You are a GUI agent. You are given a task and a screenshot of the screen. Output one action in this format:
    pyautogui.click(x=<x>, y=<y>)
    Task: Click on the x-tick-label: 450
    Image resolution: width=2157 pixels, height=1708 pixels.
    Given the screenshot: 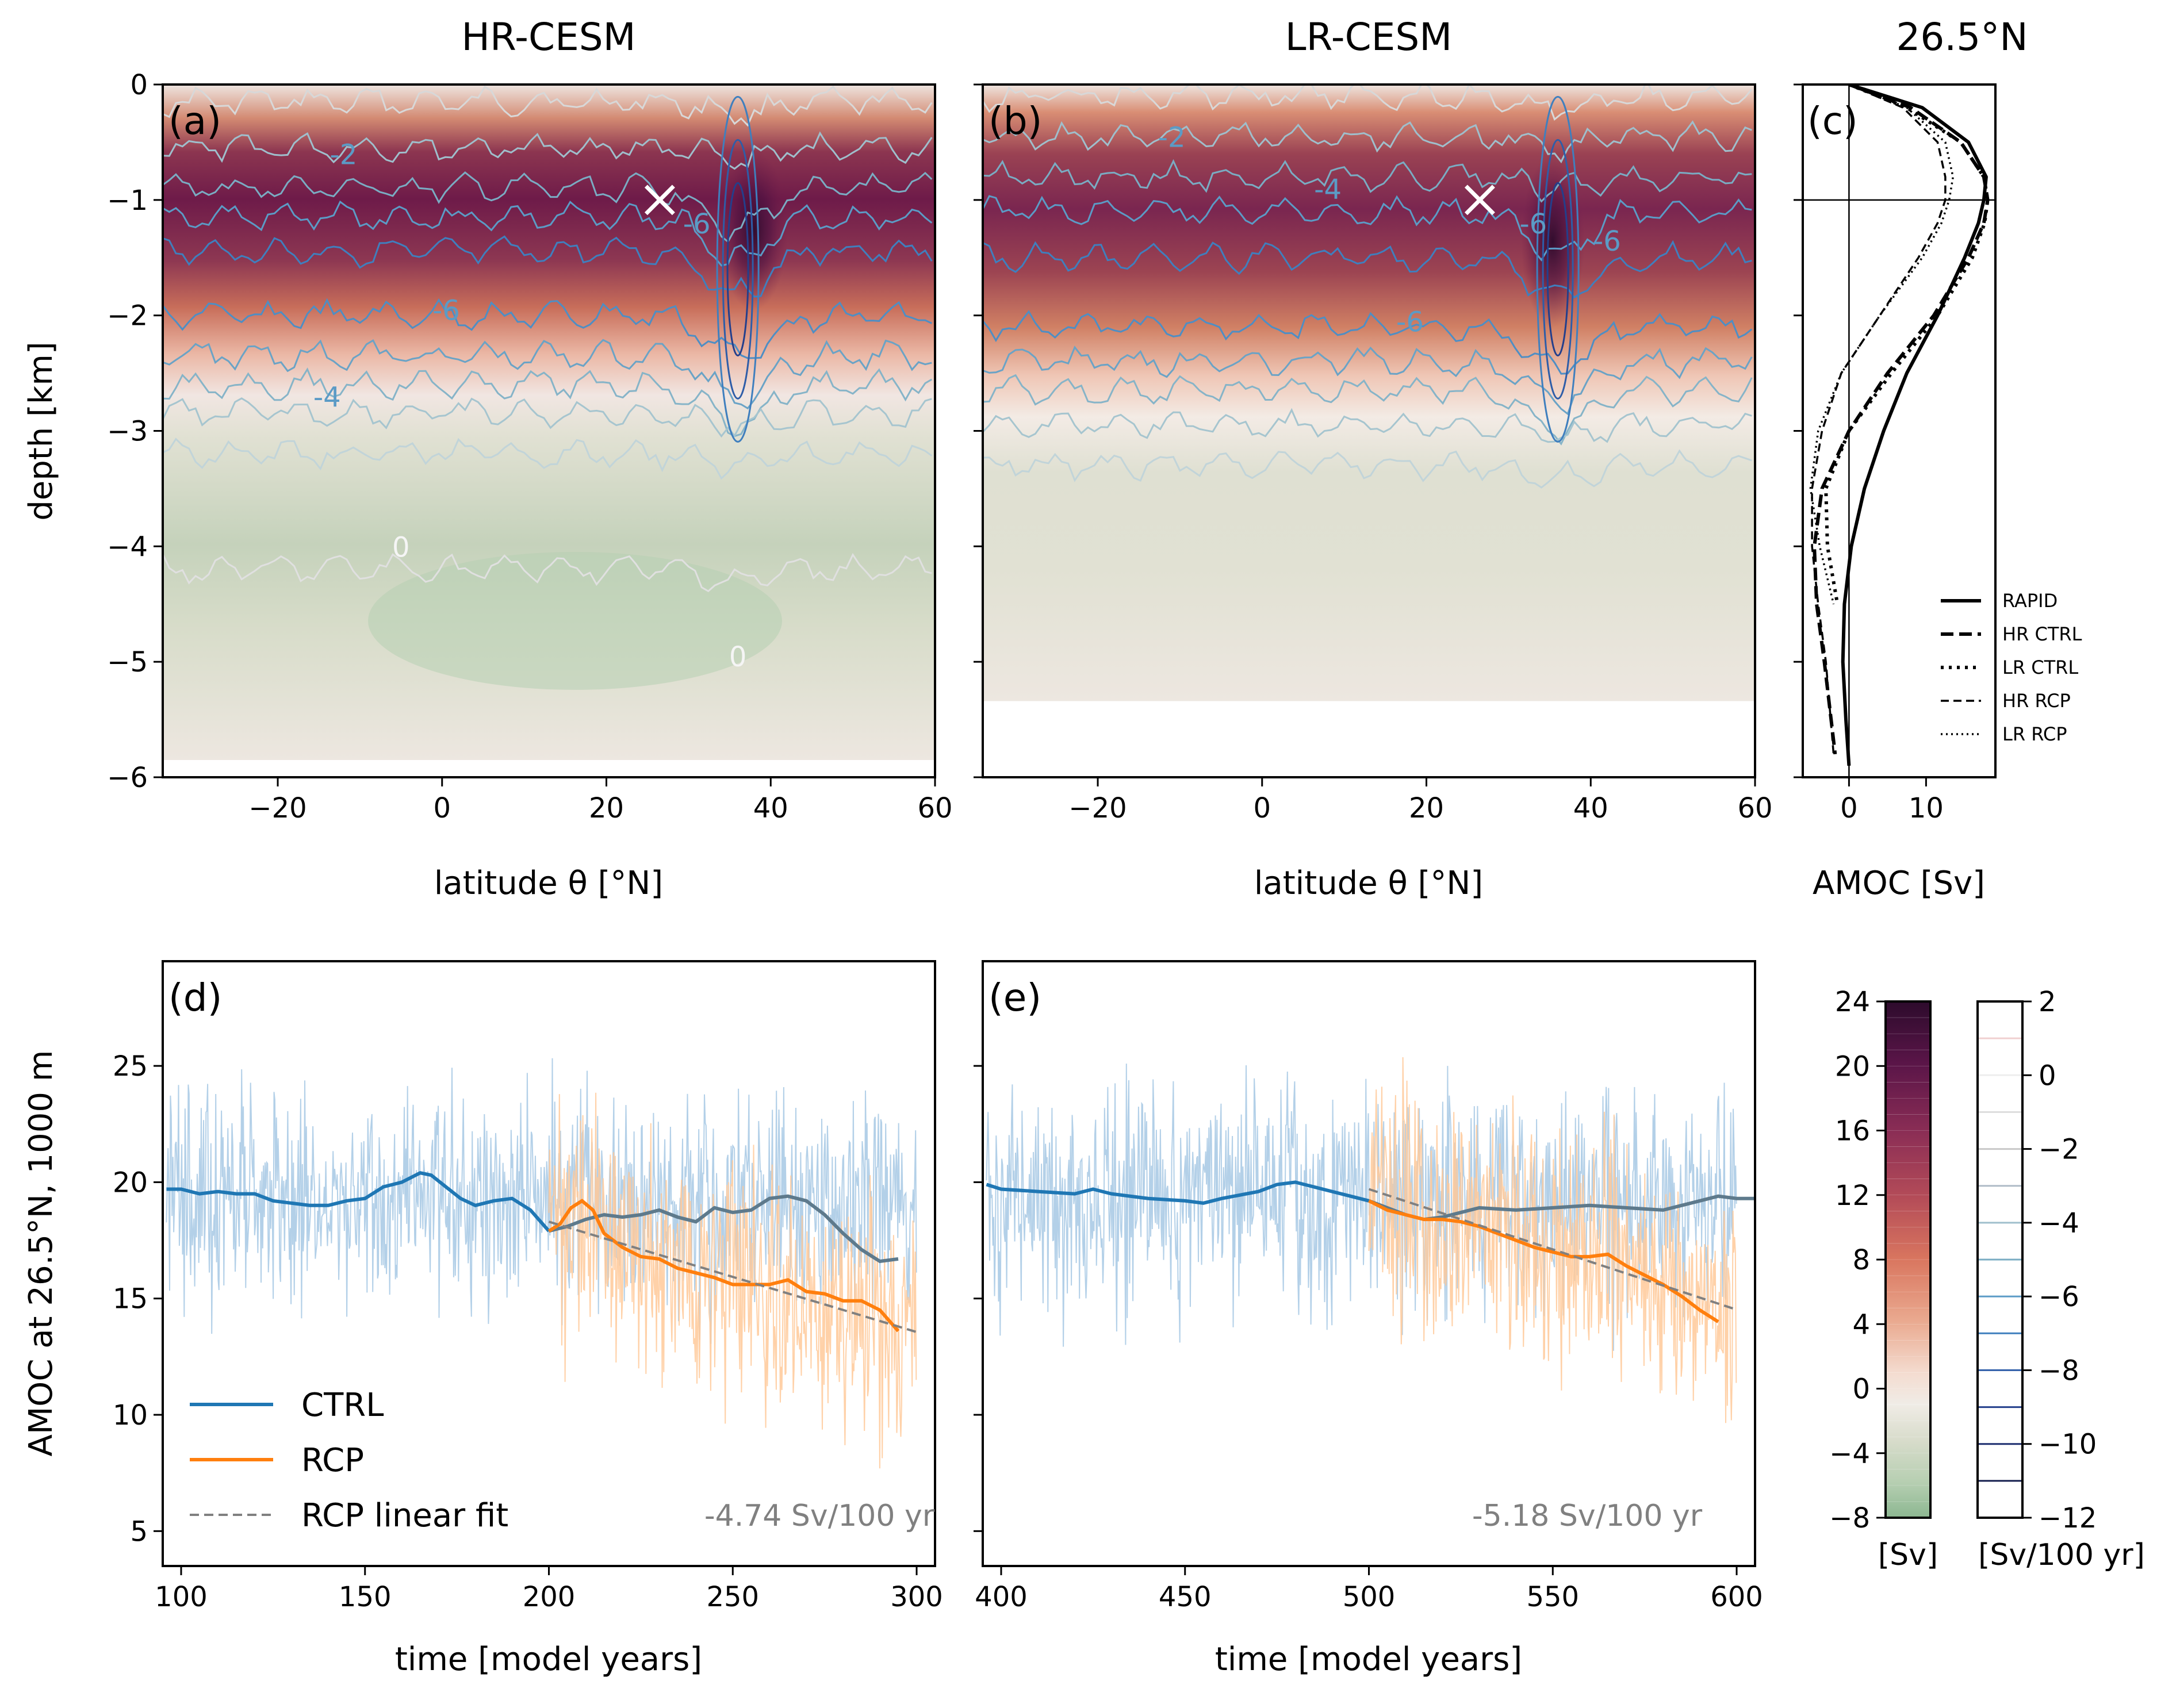 What is the action you would take?
    pyautogui.click(x=1186, y=1597)
    